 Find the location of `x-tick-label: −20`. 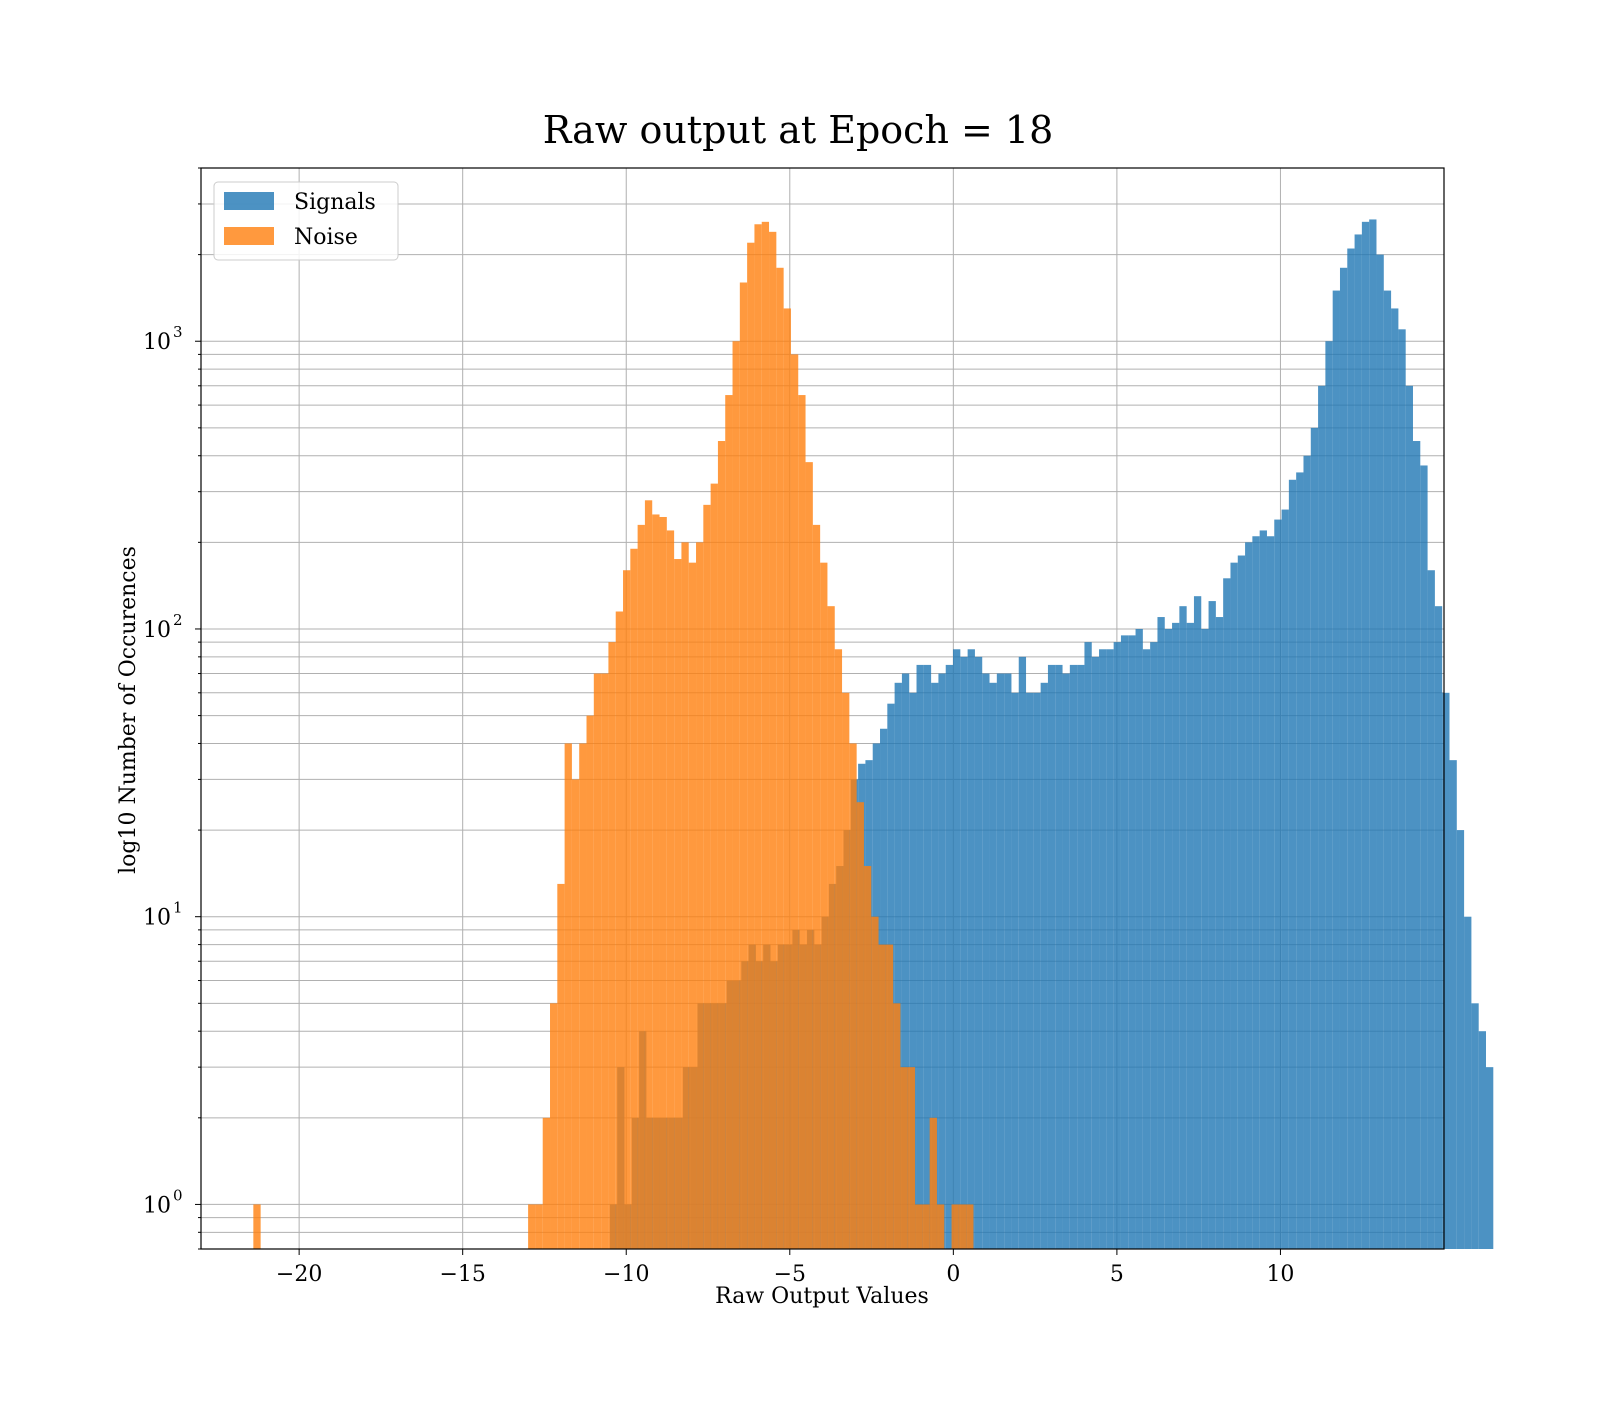

x-tick-label: −20 is located at coordinates (299, 1274).